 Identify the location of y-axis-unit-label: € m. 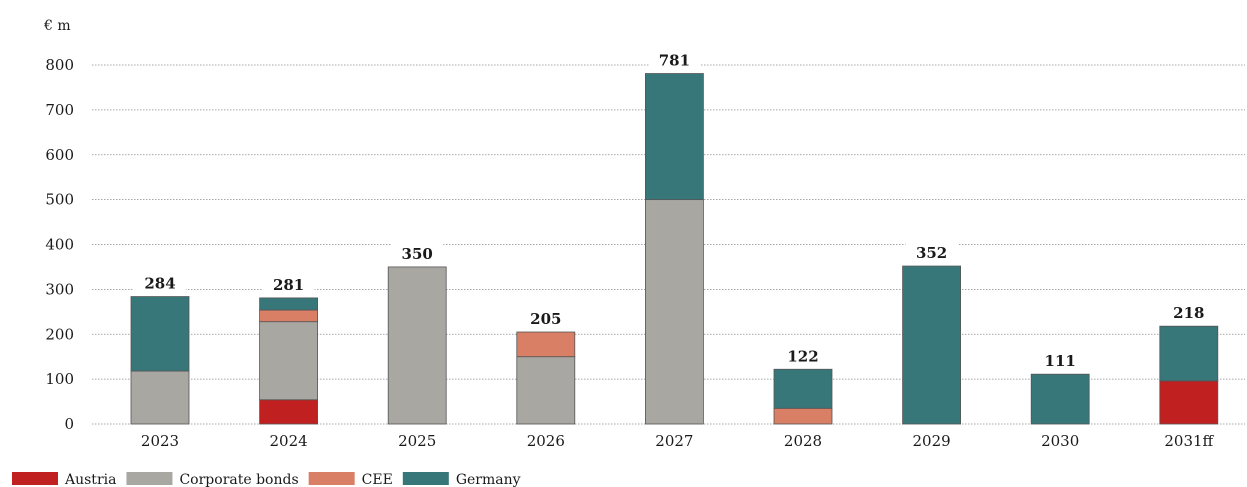
(57, 26).